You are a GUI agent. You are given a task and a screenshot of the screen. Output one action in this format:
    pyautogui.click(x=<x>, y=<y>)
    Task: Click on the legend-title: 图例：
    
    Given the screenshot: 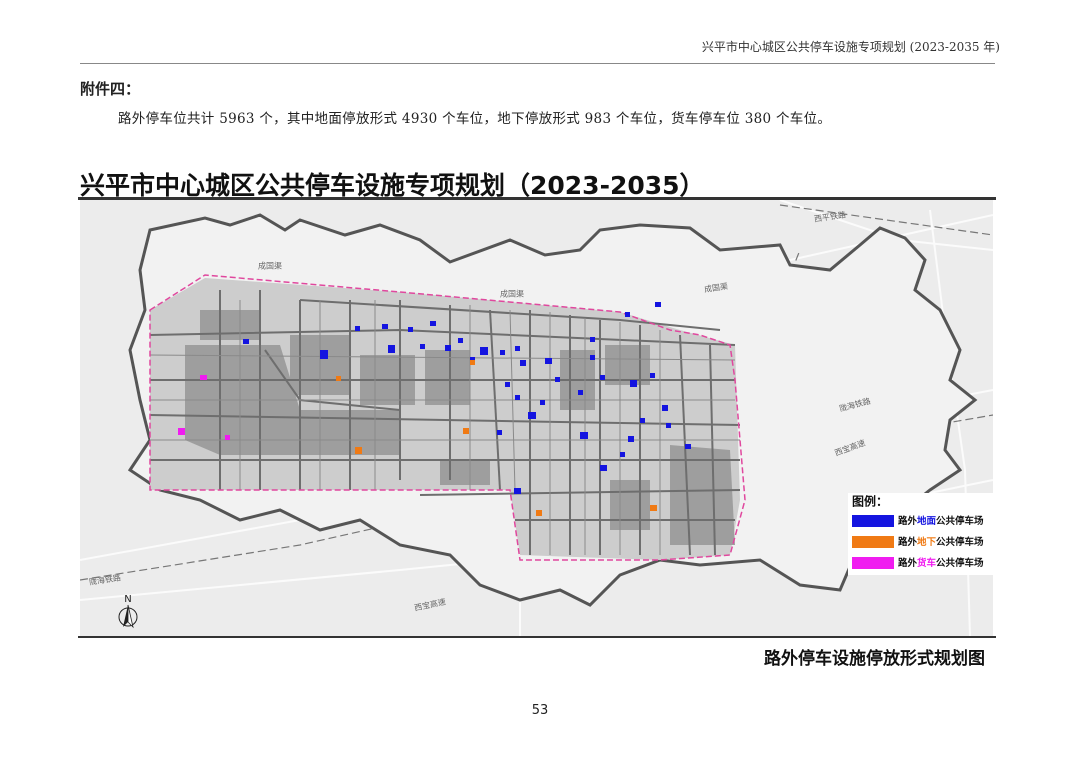 What is the action you would take?
    pyautogui.click(x=870, y=501)
    